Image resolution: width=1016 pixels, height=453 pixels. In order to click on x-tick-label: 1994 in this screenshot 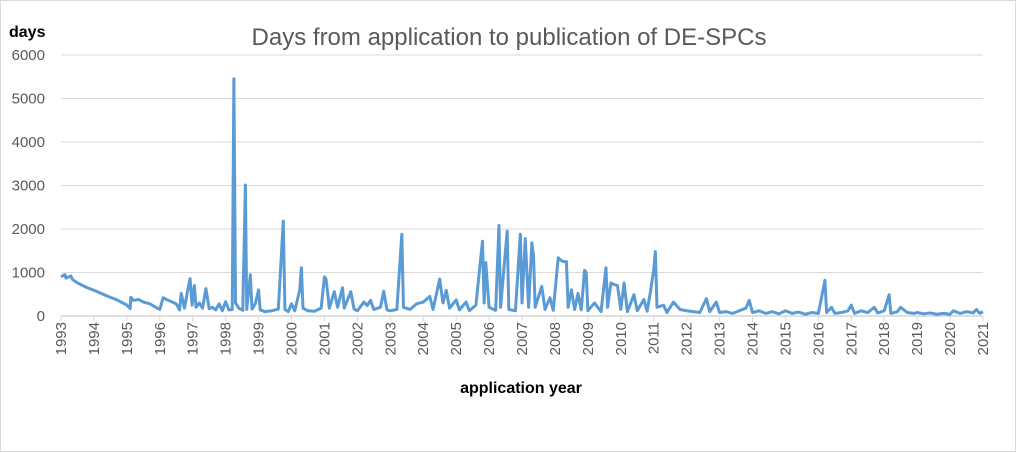, I will do `click(94, 338)`.